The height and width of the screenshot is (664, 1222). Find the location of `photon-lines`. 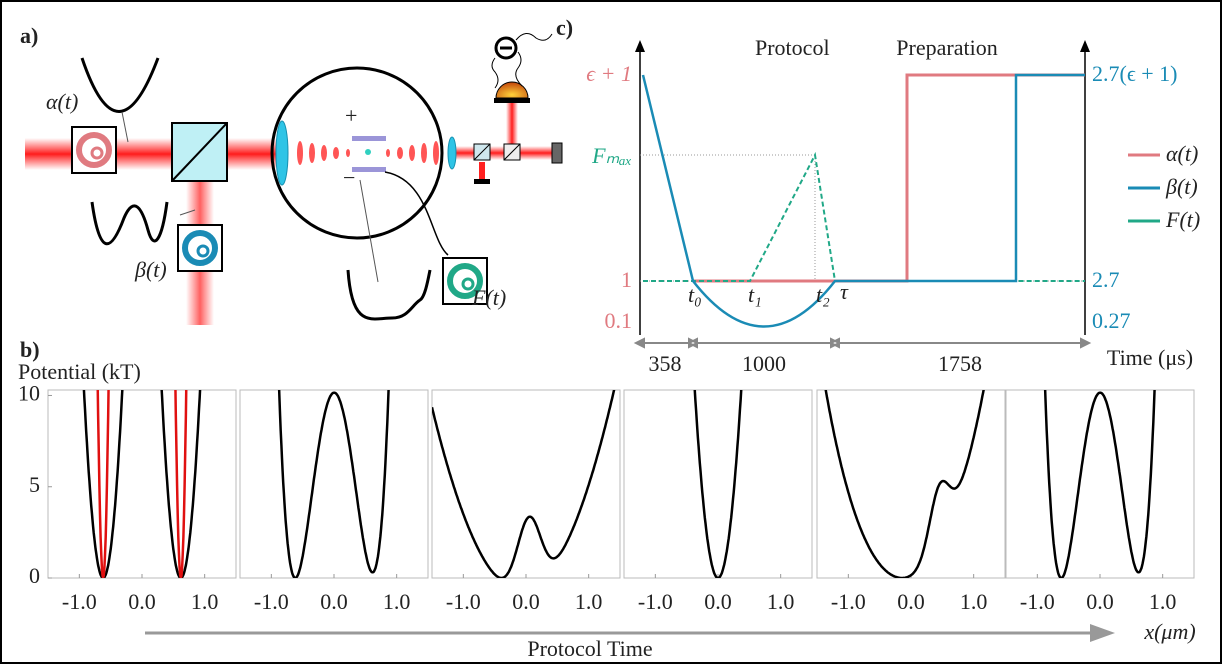

photon-lines is located at coordinates (522, 61).